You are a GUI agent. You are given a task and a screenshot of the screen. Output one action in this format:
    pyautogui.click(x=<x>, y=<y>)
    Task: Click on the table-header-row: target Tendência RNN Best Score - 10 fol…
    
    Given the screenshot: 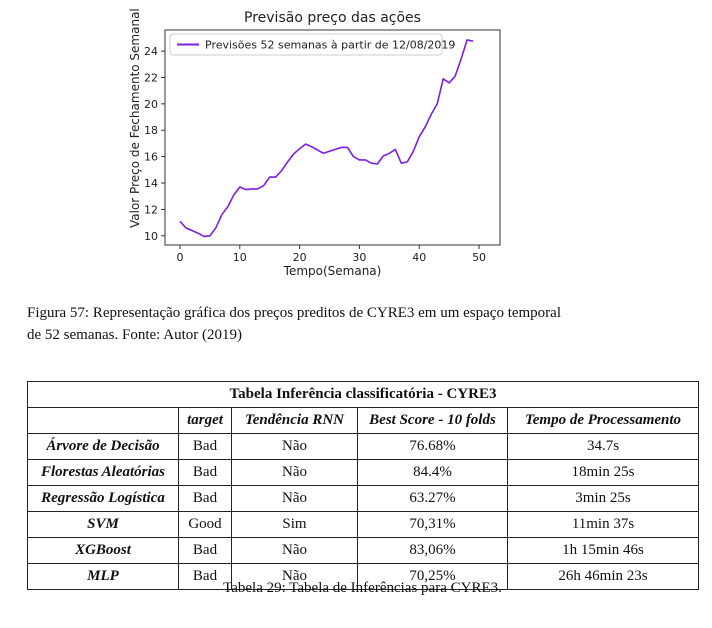 What is the action you would take?
    pyautogui.click(x=363, y=420)
    